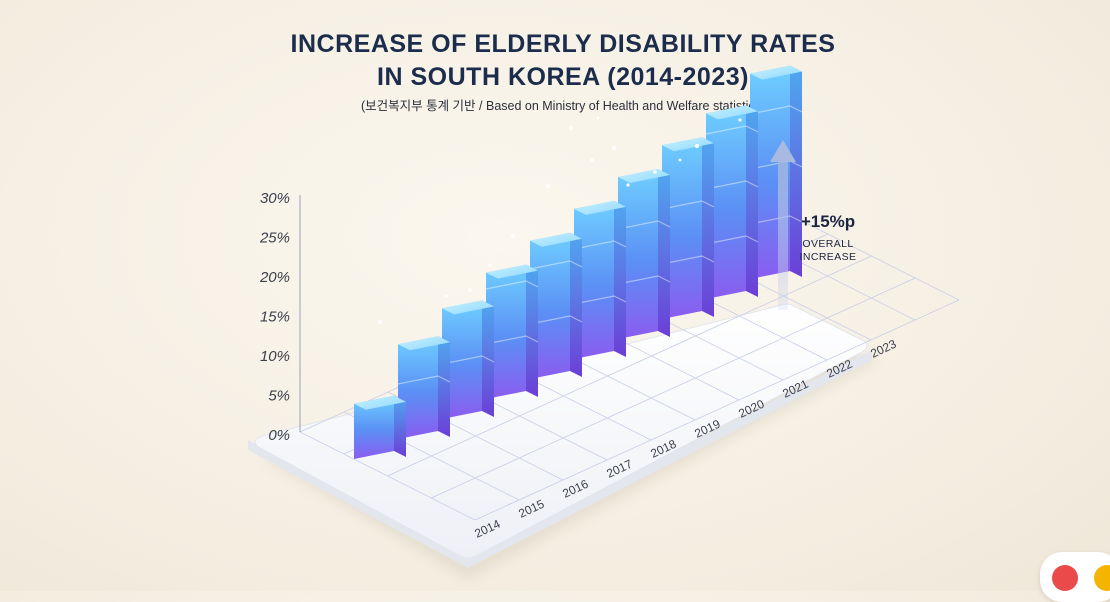 The image size is (1110, 602). What do you see at coordinates (563, 77) in the screenshot?
I see `chart-title-line2: IN SOUTH KOREA (2014-2023)` at bounding box center [563, 77].